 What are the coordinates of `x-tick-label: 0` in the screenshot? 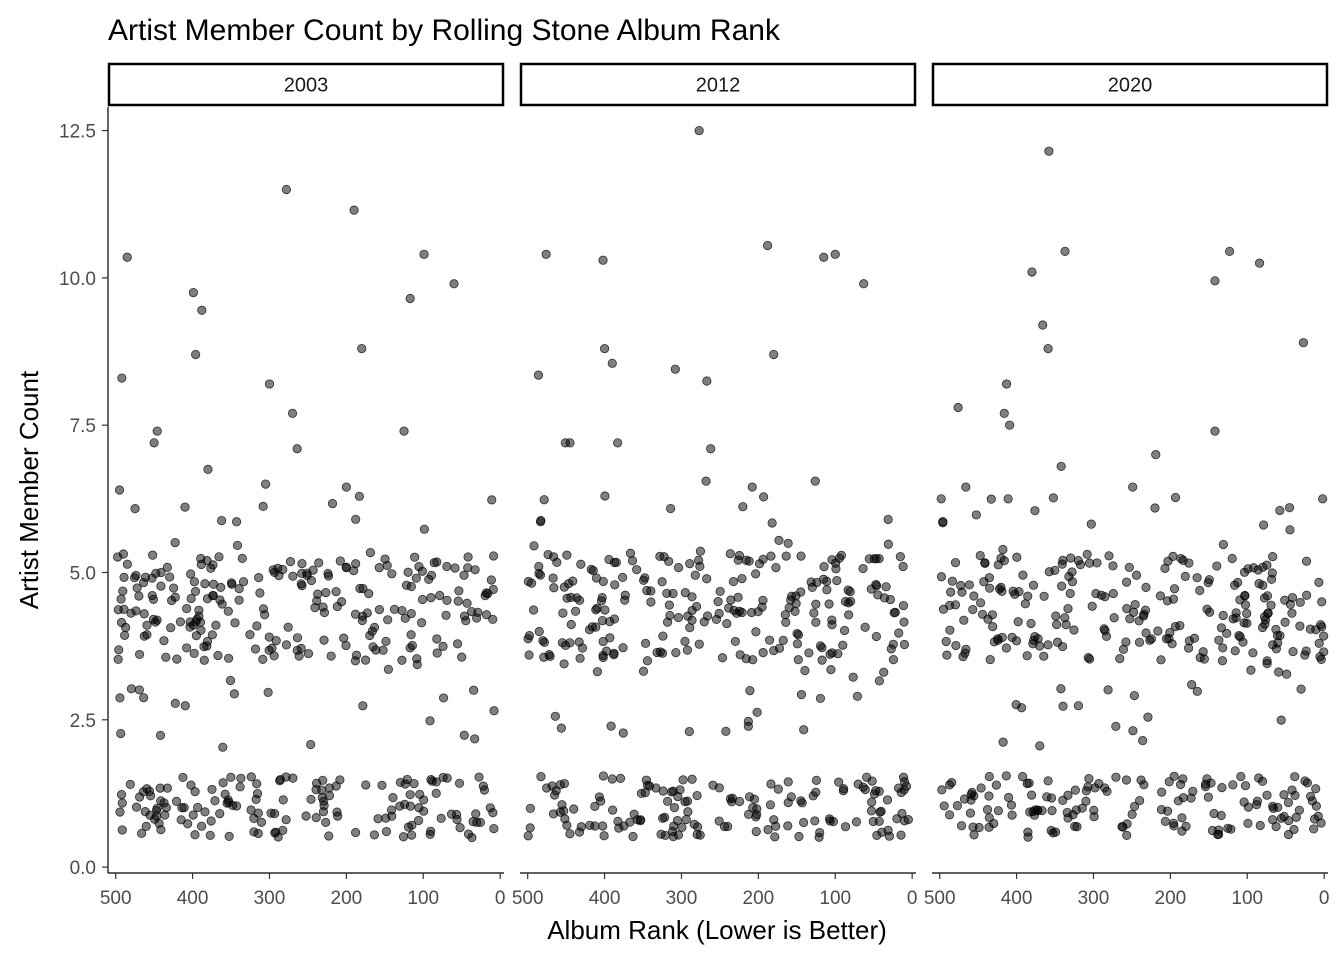 It's located at (1324, 898).